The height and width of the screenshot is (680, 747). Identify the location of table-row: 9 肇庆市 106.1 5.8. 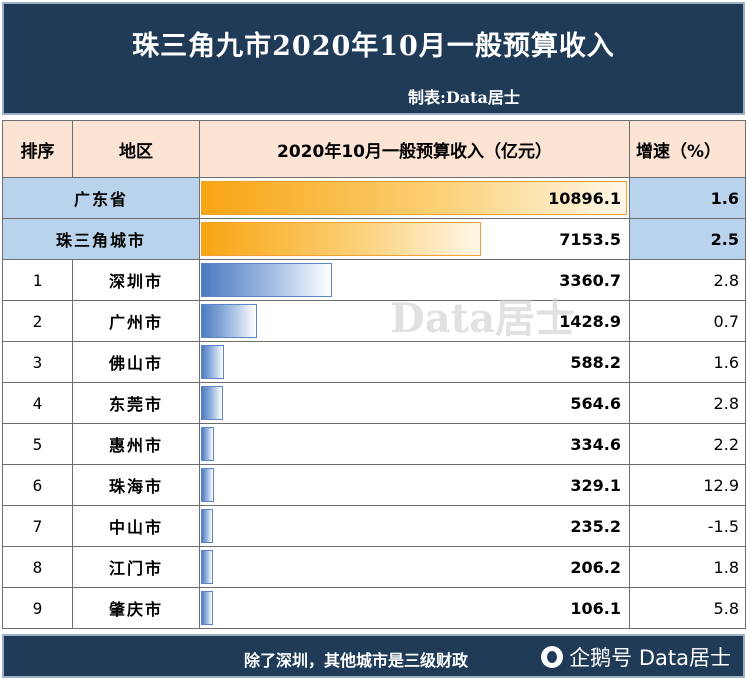
(374, 608).